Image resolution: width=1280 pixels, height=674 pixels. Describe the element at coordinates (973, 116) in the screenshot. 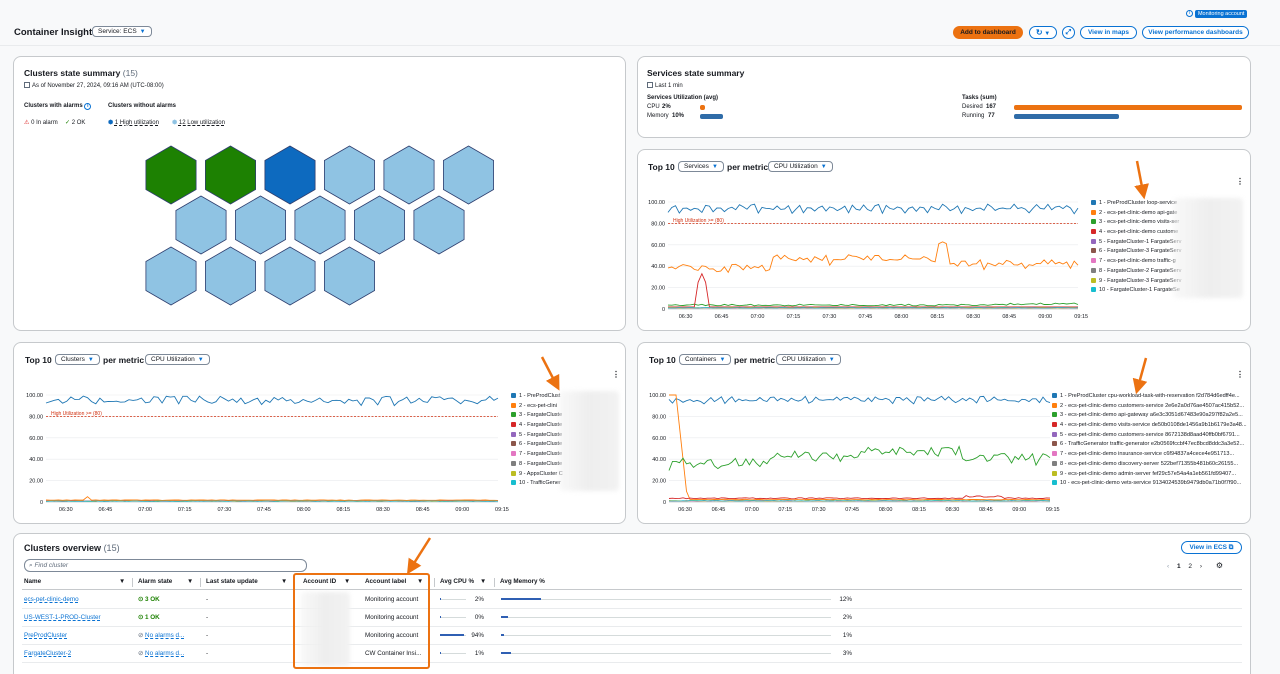

I see `running-label: Running` at that location.